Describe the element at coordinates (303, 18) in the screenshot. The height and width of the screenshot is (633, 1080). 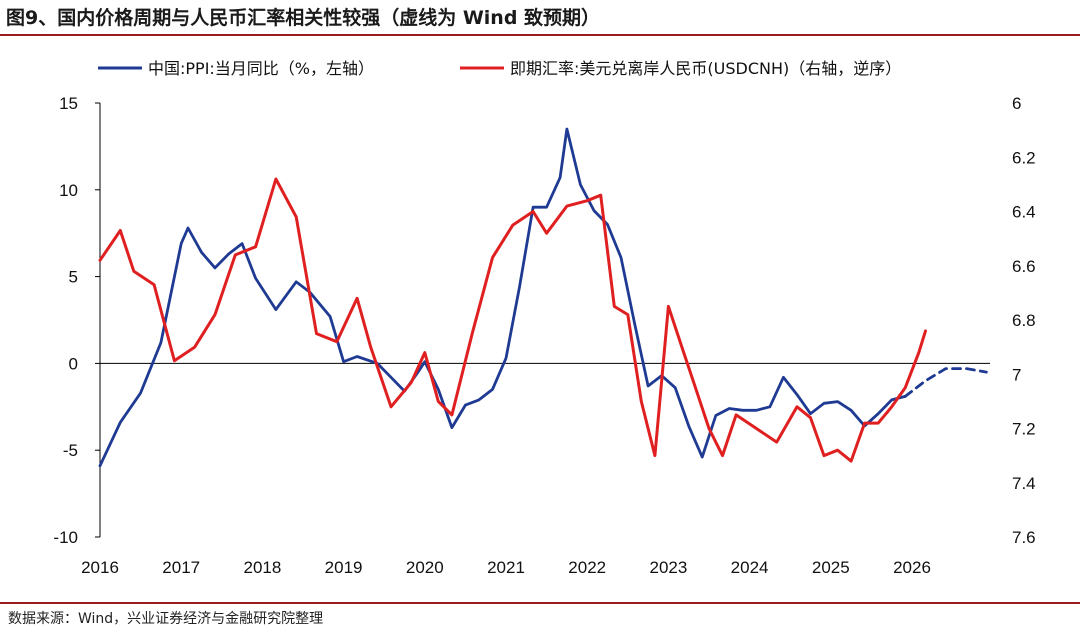
I see `chart-title: 图9、国内价格周期与人民币汇率相关性较强（虚线为 Wind 致预期）` at that location.